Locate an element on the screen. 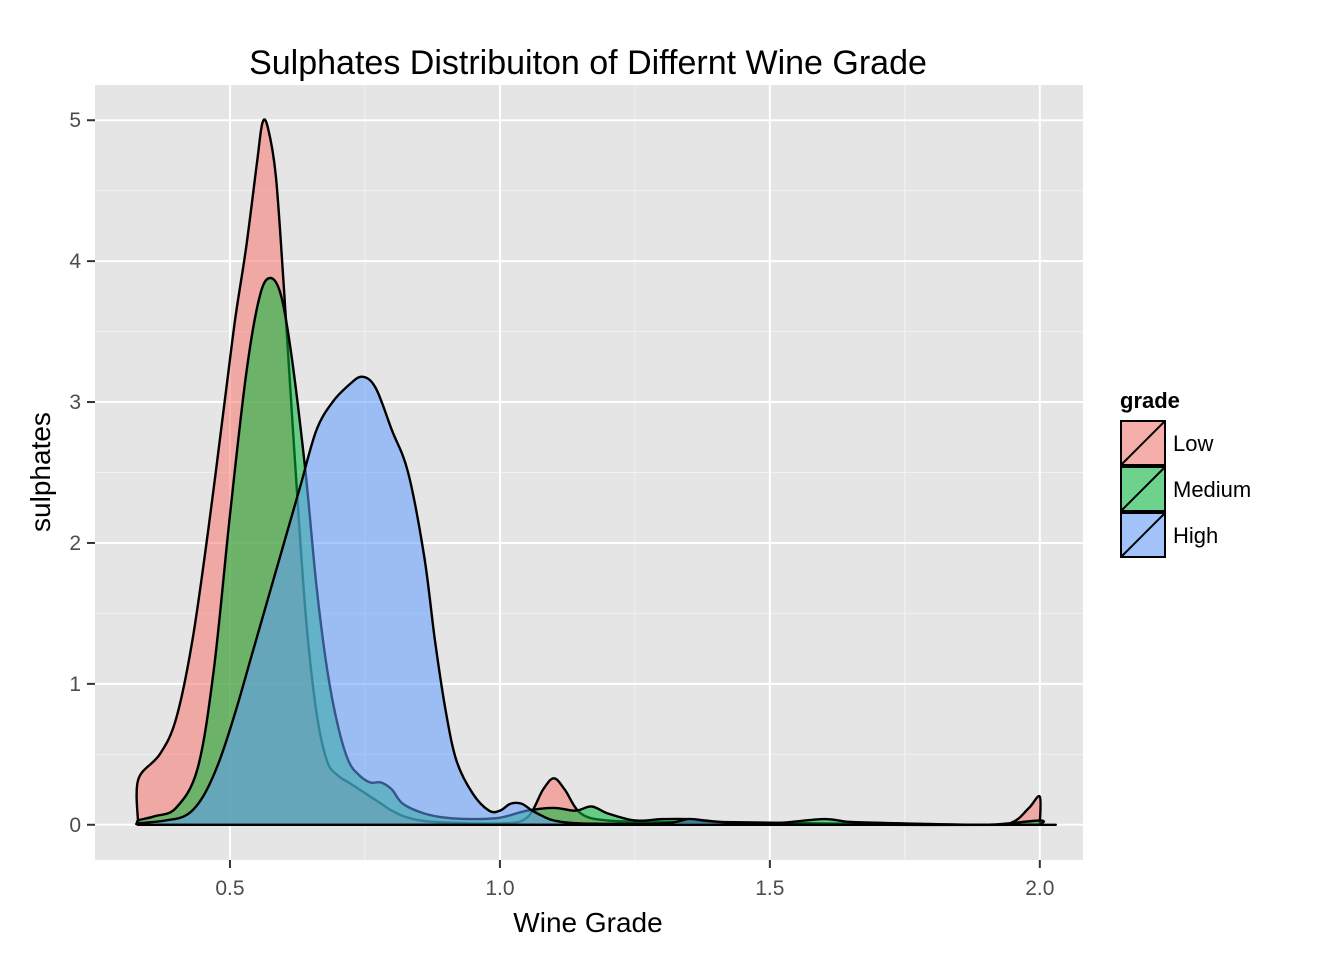 The height and width of the screenshot is (960, 1344). x-axis-ticks: 0.5 1.0 1.5 2.0 is located at coordinates (634, 880).